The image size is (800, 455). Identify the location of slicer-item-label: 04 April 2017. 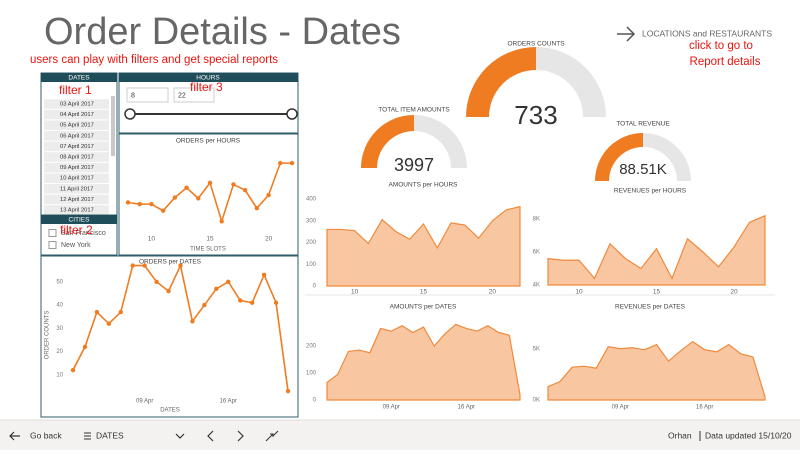
(77, 115).